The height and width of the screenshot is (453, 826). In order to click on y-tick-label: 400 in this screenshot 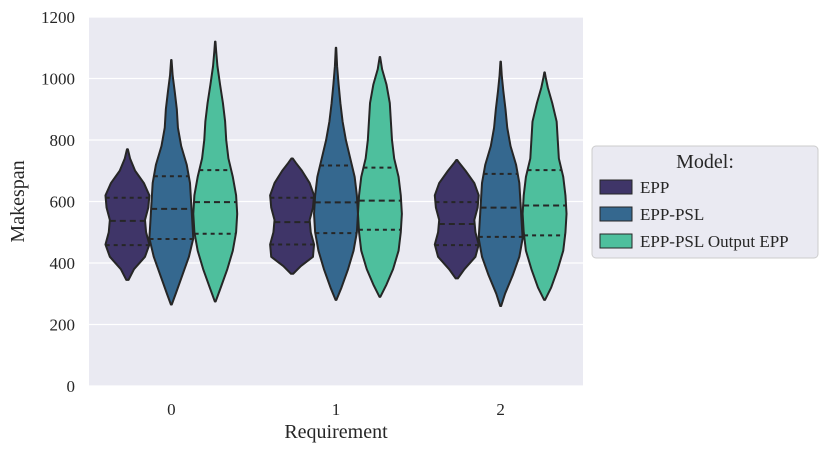, I will do `click(63, 263)`.